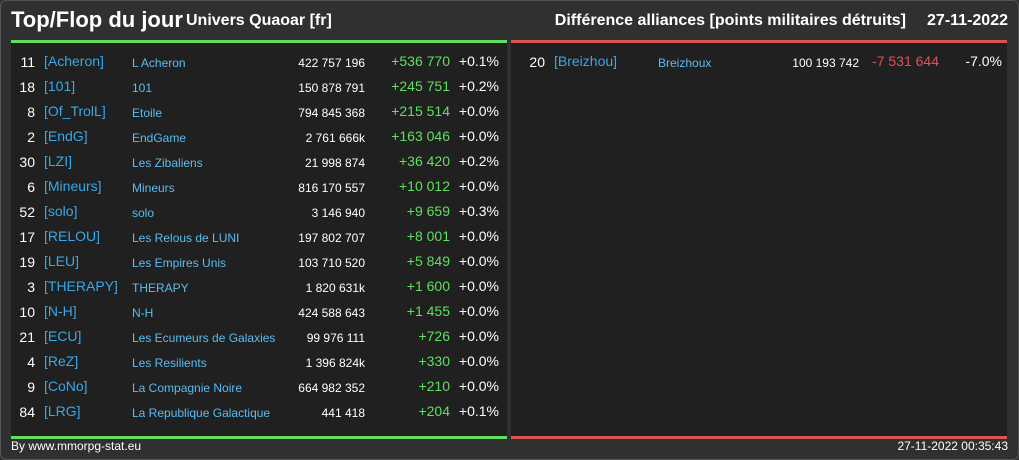 The height and width of the screenshot is (460, 1019). I want to click on rank-cell: 19, so click(27, 262).